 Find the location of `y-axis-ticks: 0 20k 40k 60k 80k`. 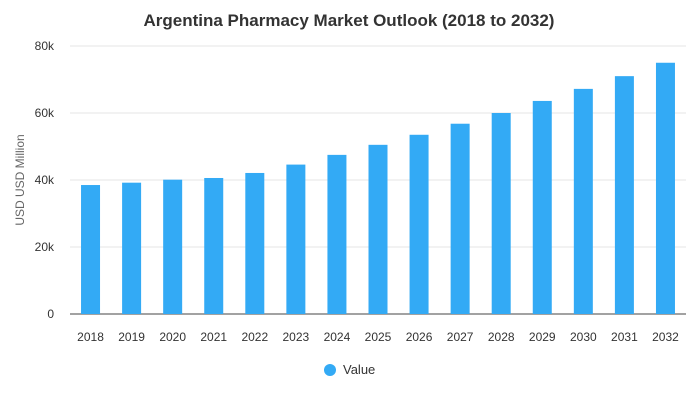

y-axis-ticks: 0 20k 40k 60k 80k is located at coordinates (45, 180).